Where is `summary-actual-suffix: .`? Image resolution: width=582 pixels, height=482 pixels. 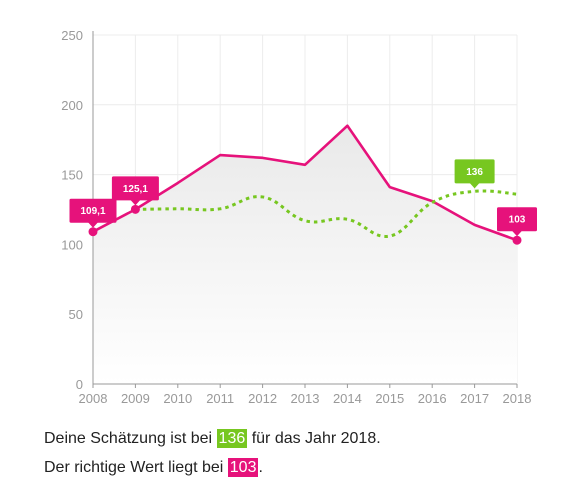
summary-actual-suffix: . is located at coordinates (260, 467).